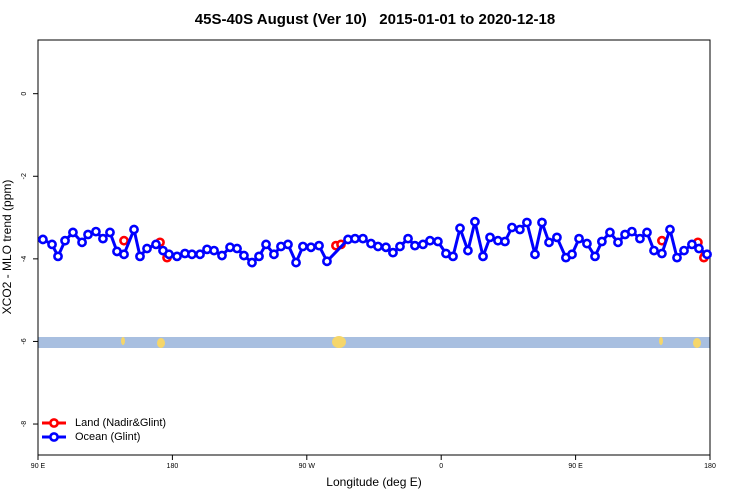 This screenshot has width=750, height=500. Describe the element at coordinates (24, 176) in the screenshot. I see `y-tick-label: -2` at that location.